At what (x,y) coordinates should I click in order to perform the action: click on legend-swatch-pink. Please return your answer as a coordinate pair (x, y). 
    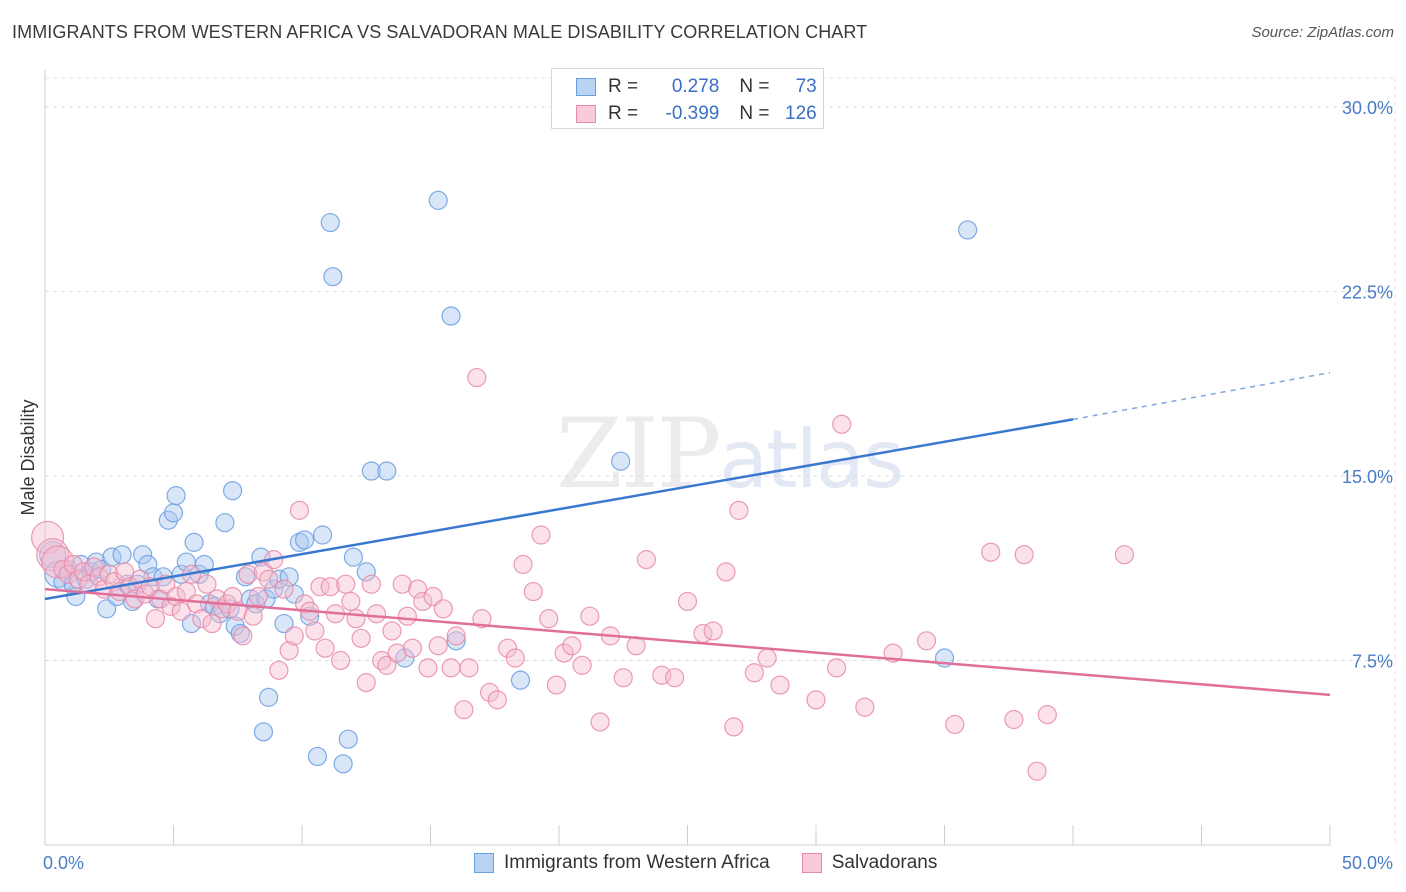
    Looking at the image, I should click on (586, 114).